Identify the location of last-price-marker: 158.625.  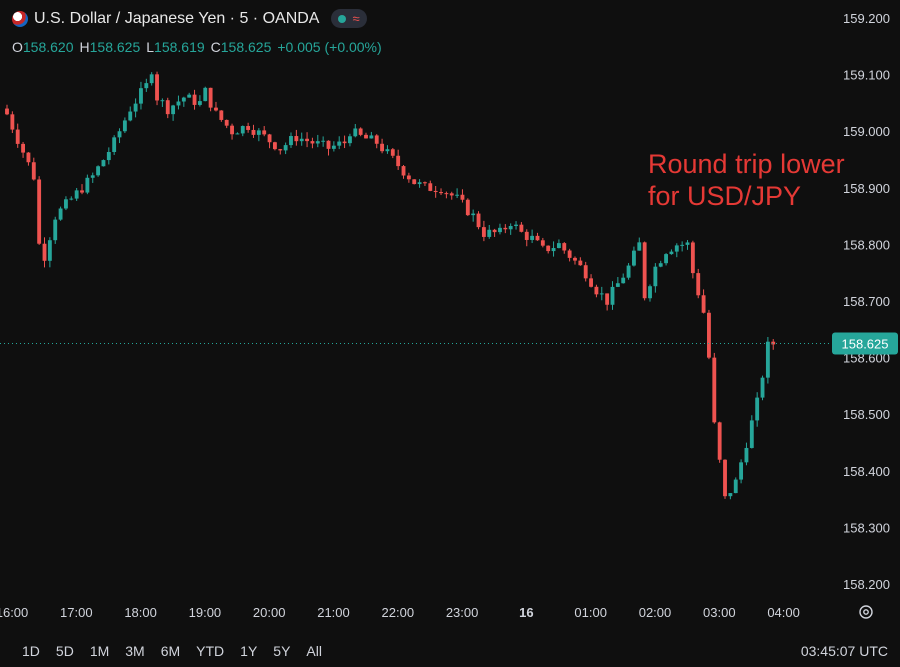
(449, 343).